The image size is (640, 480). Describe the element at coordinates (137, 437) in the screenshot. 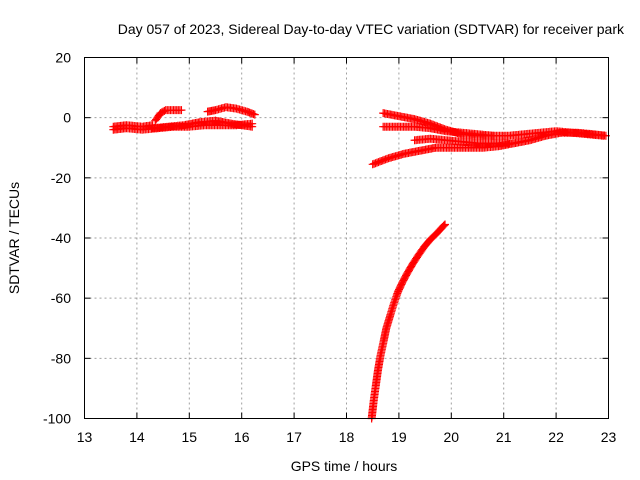

I see `x-tick-label: 14` at that location.